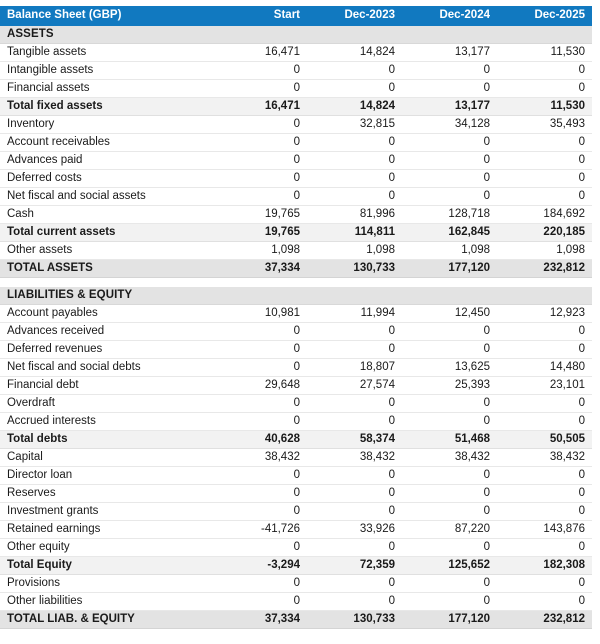 Image resolution: width=600 pixels, height=644 pixels. Describe the element at coordinates (296, 601) in the screenshot. I see `table-row: Other liabilities 0 0 0 0` at that location.